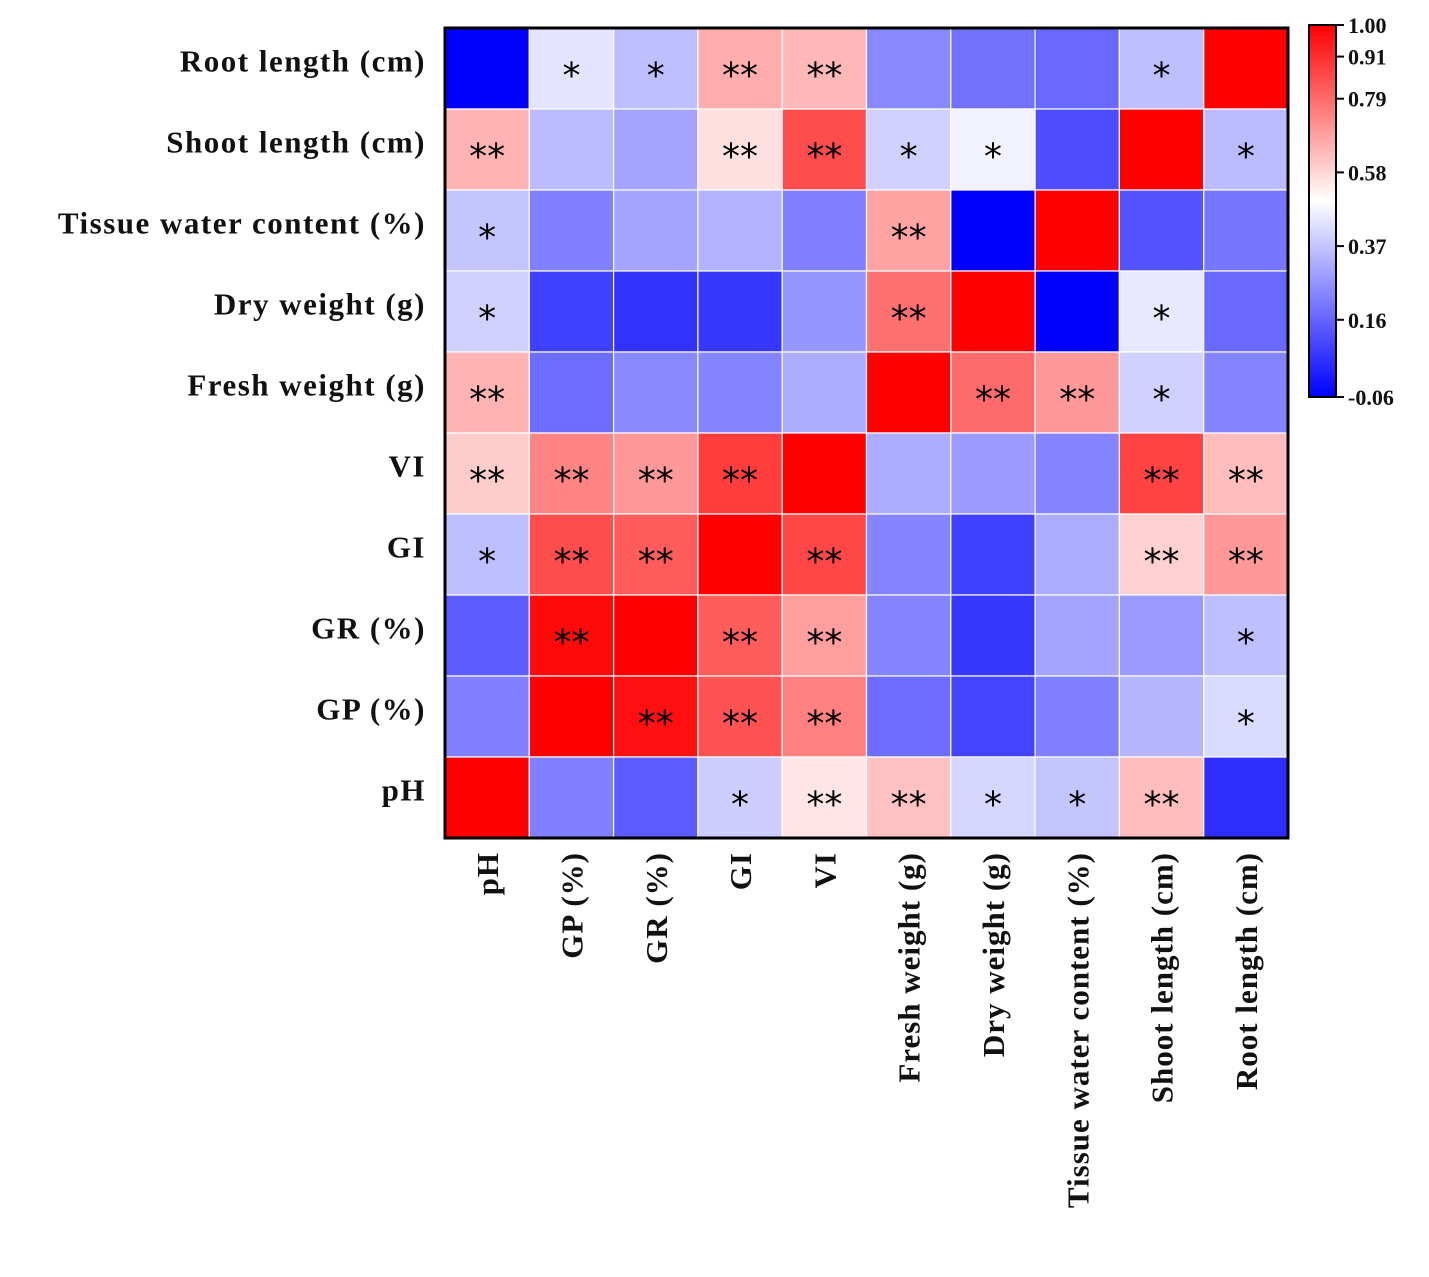  What do you see at coordinates (404, 790) in the screenshot?
I see `row-label: pH` at bounding box center [404, 790].